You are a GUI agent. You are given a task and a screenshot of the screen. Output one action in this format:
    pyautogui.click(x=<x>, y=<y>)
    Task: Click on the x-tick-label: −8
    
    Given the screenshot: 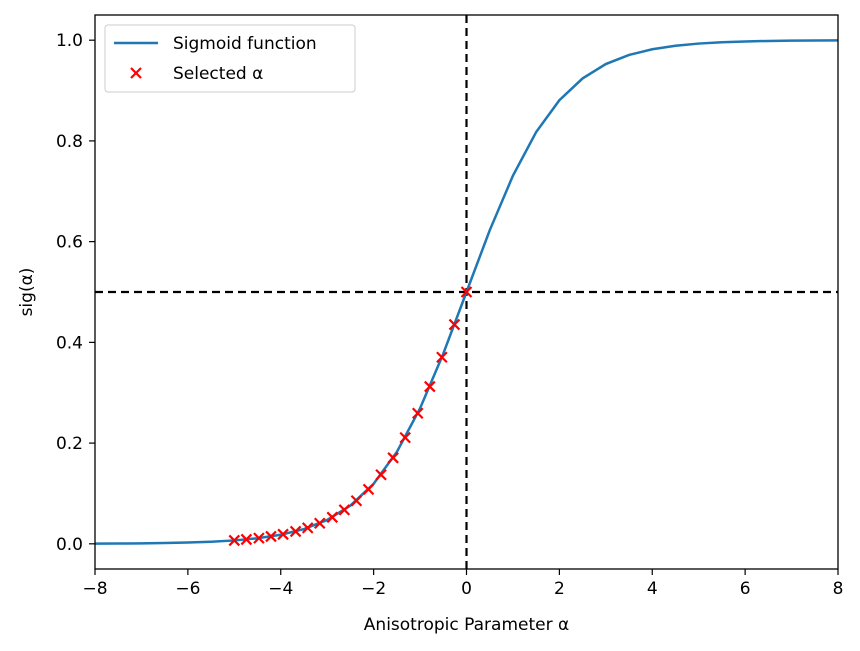 What is the action you would take?
    pyautogui.click(x=94, y=589)
    